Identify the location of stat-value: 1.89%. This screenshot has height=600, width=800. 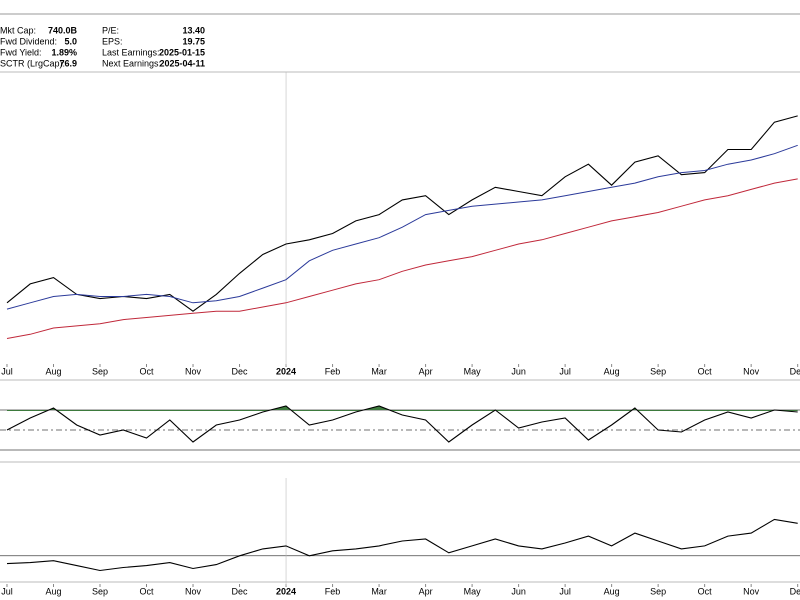
(64, 52).